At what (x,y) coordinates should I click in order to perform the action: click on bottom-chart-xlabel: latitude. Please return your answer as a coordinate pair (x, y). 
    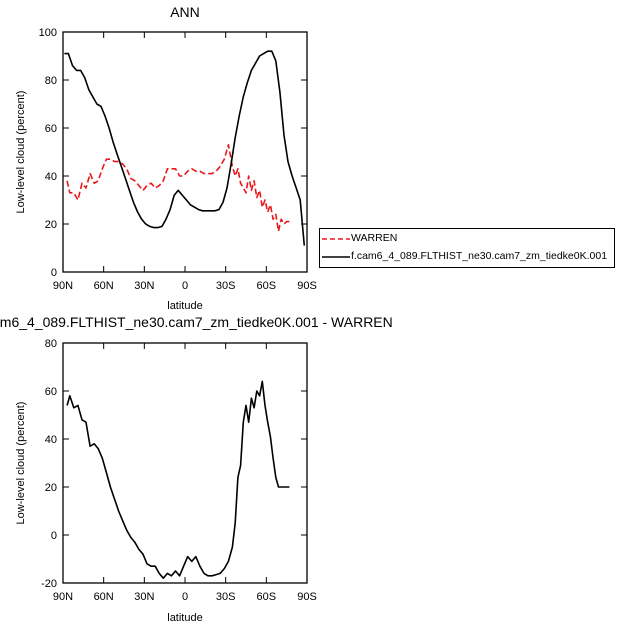
    Looking at the image, I should click on (184, 618).